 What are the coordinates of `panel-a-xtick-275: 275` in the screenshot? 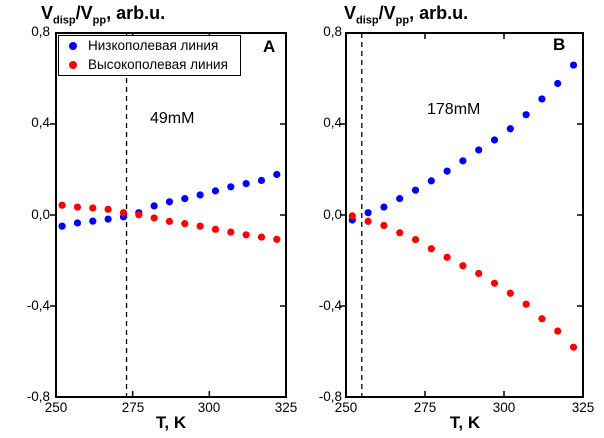 It's located at (133, 407).